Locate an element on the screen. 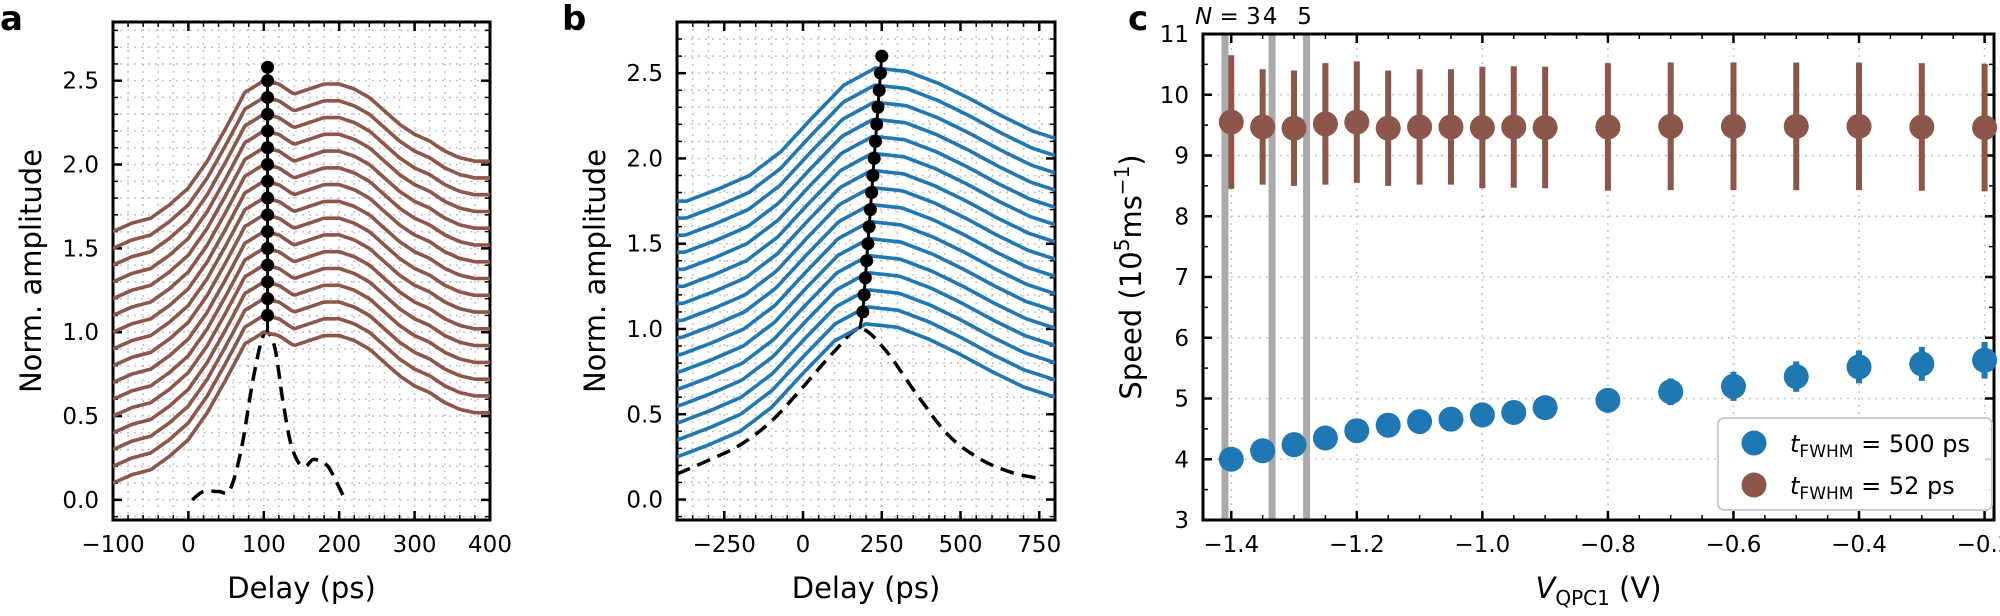 This screenshot has width=2000, height=616. y-tick-label: 8 is located at coordinates (1181, 217).